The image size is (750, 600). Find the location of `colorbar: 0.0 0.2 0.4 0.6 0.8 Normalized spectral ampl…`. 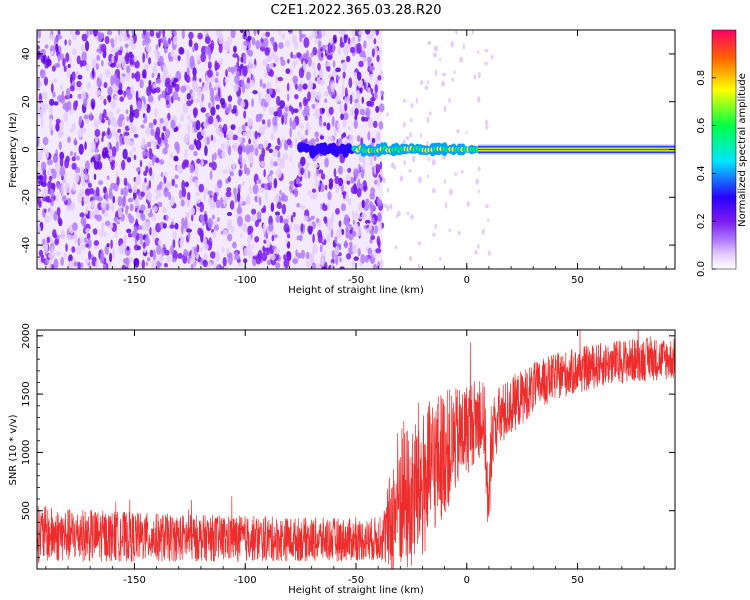

colorbar: 0.0 0.2 0.4 0.6 0.8 Normalized spectral ampl… is located at coordinates (722, 153).